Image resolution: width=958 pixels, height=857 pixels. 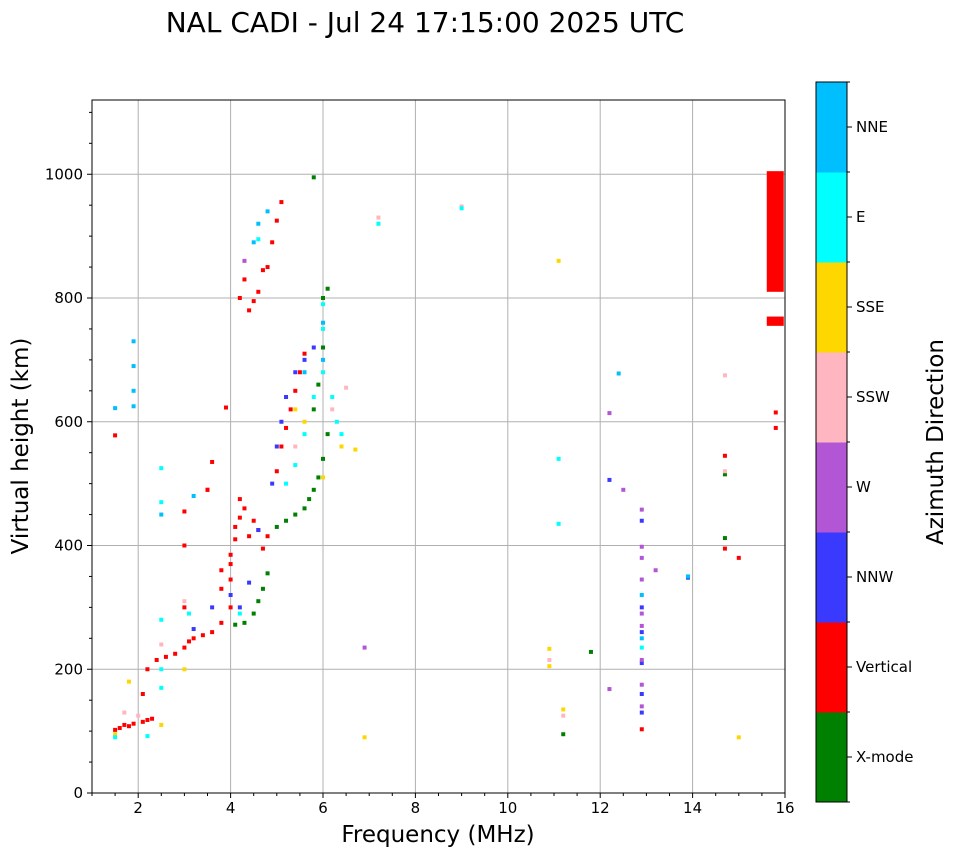 I want to click on bar-vertical, so click(x=775, y=321).